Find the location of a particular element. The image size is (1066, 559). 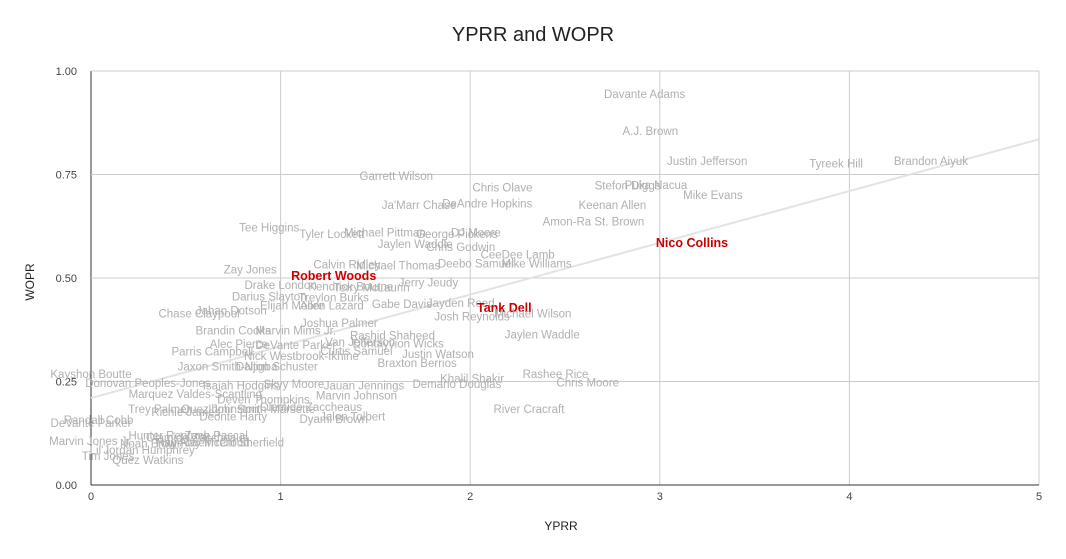

point-label: Richie James is located at coordinates (185, 413).